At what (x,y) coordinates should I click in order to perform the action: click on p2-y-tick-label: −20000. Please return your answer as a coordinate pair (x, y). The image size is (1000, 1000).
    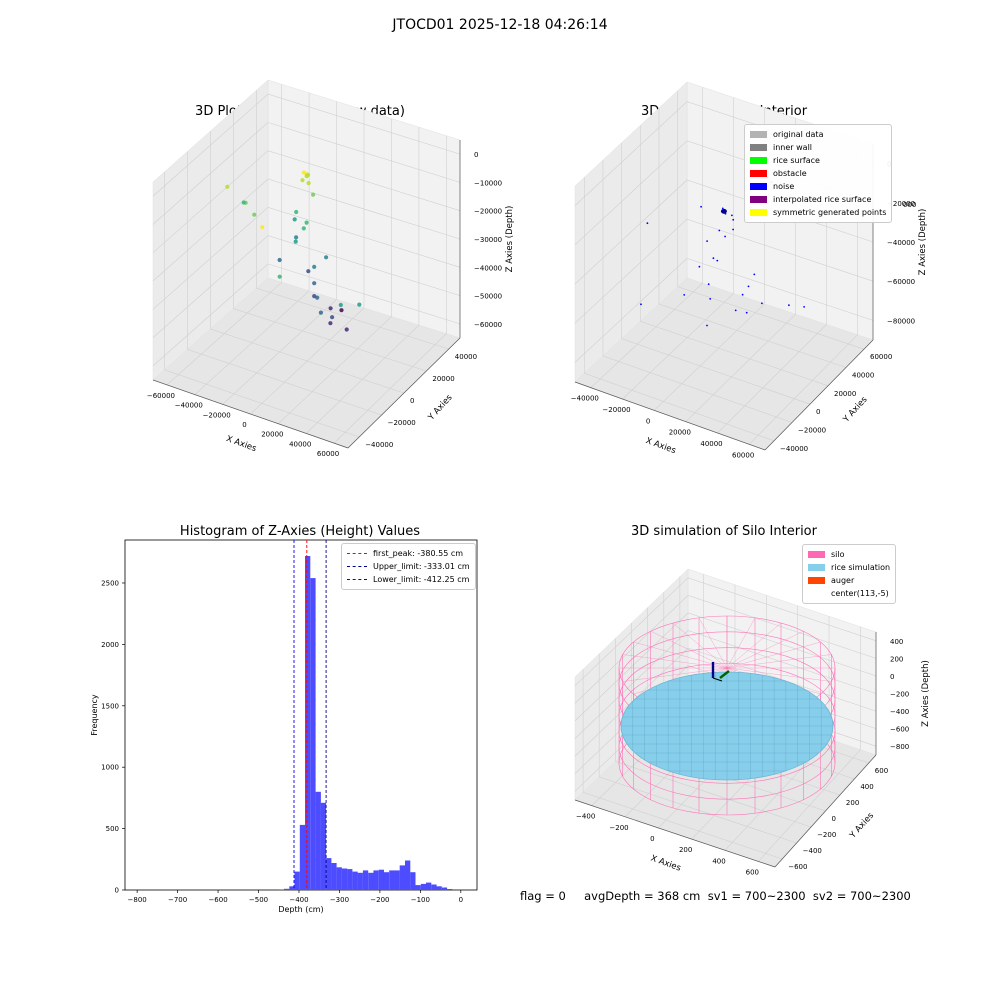
    Looking at the image, I should click on (812, 431).